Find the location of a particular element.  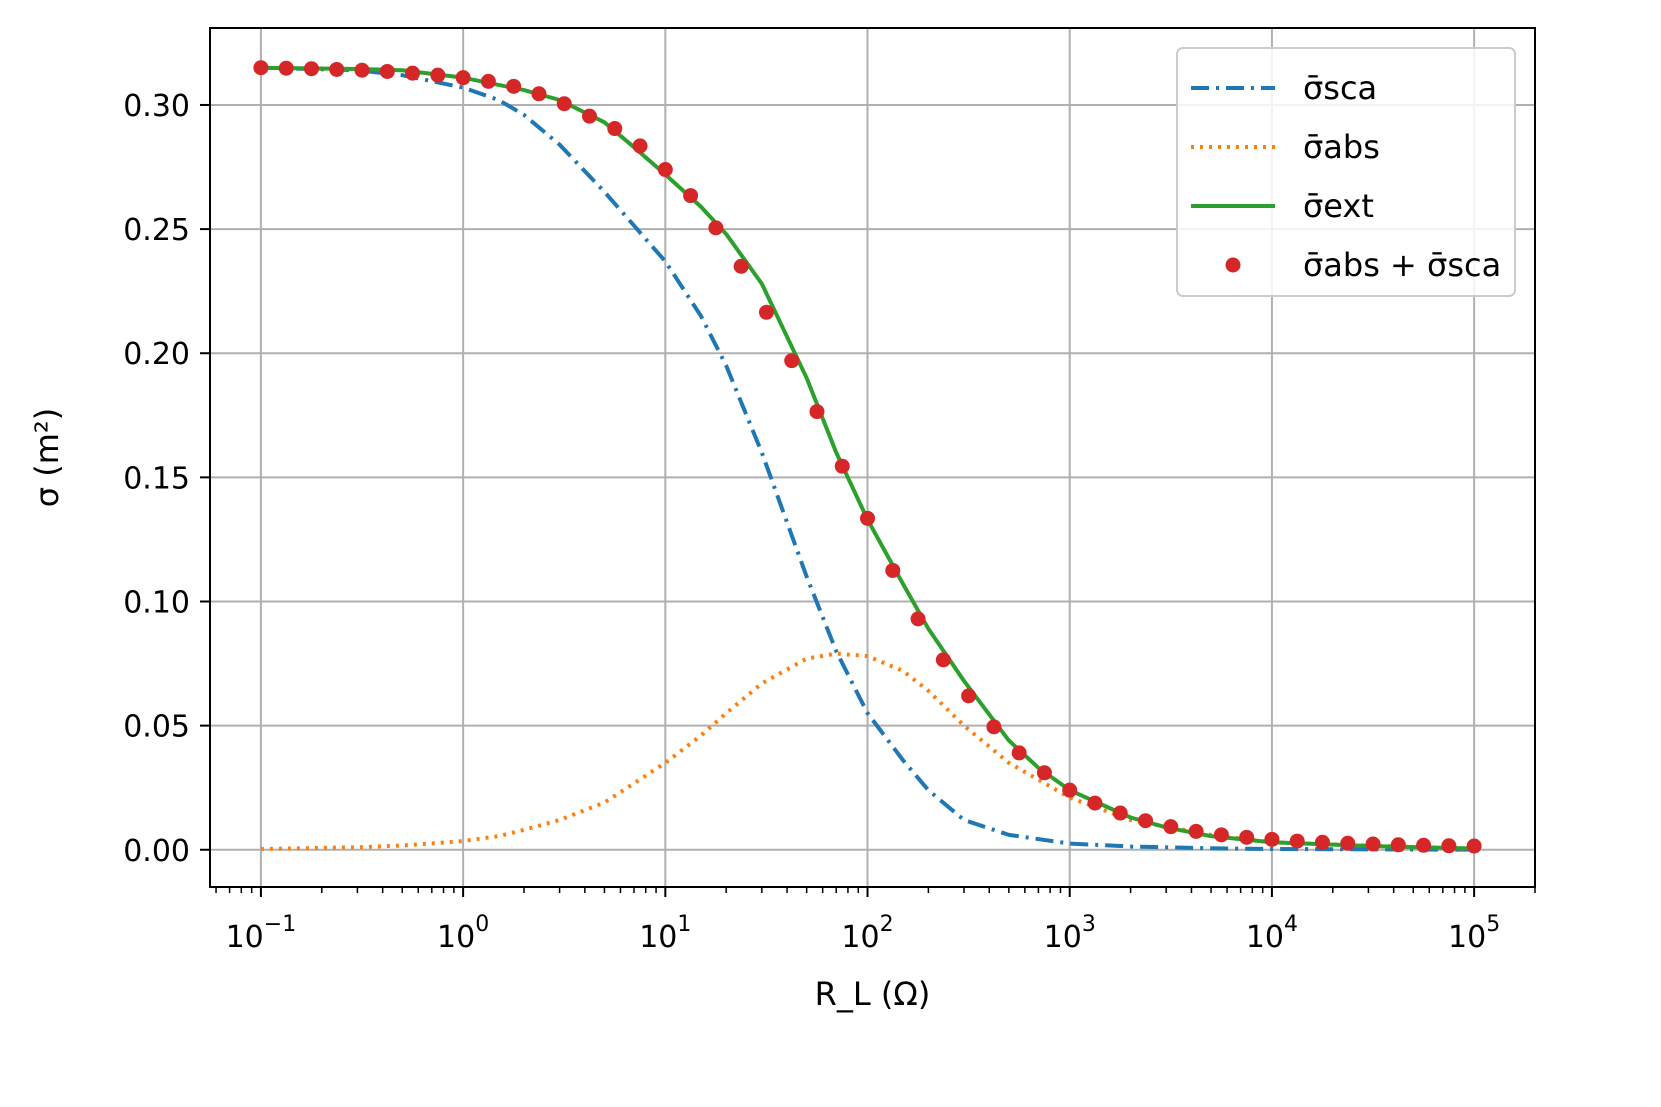

legend-label: σ̄ext is located at coordinates (1338, 206).